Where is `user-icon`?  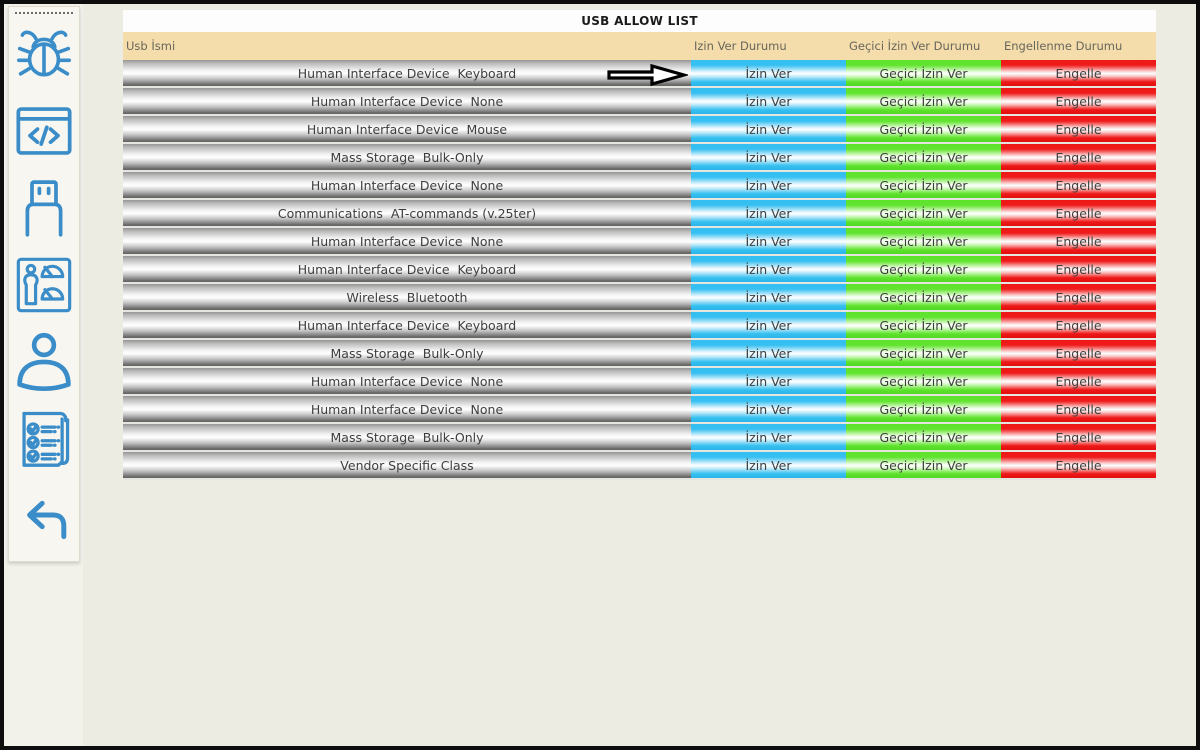 user-icon is located at coordinates (44, 362).